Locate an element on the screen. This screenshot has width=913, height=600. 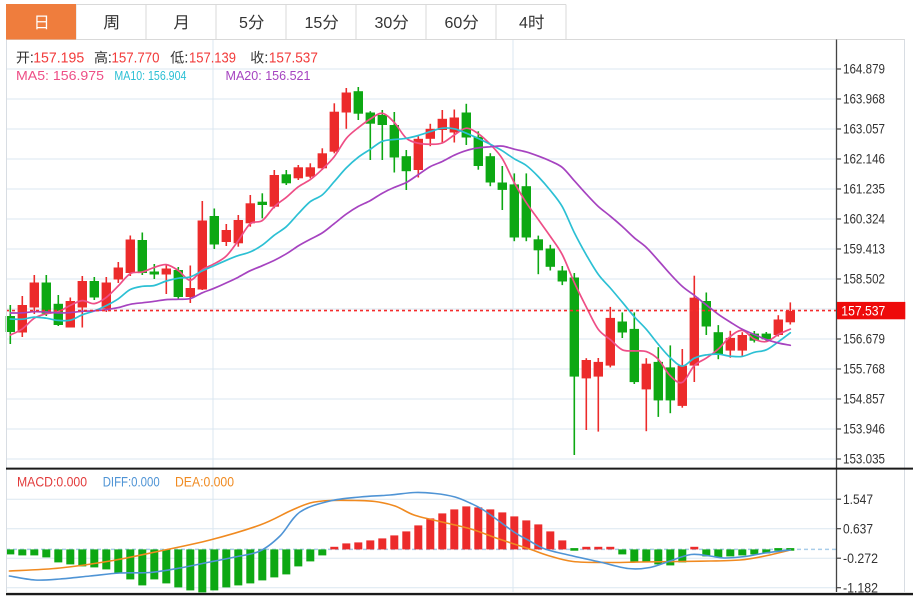
svg-text: 158.502 is located at coordinates (864, 279).